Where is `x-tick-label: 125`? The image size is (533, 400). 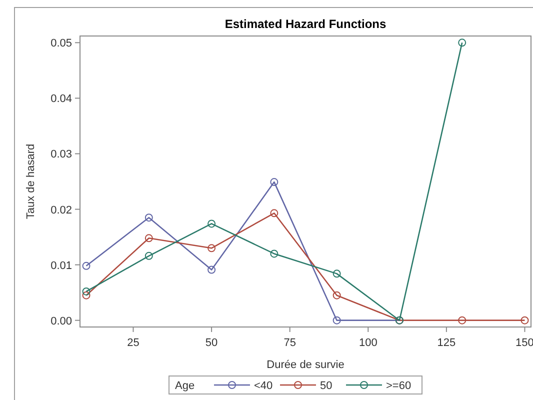
x-tick-label: 125 is located at coordinates (446, 343).